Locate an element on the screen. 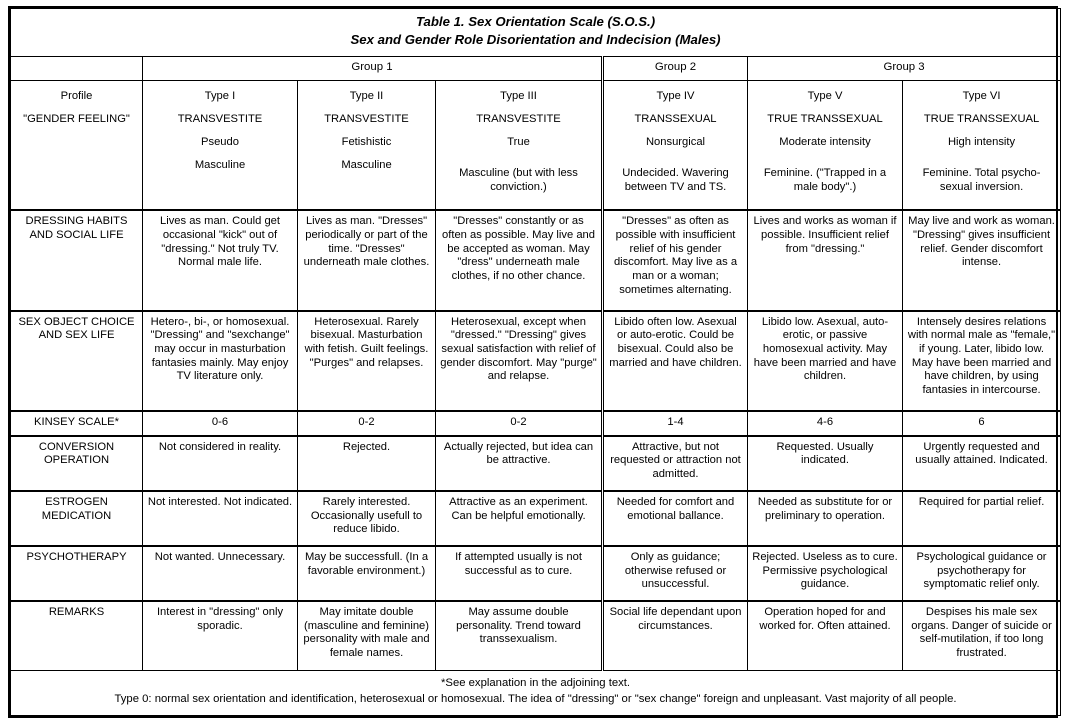 The image size is (1066, 724). cell-remarks-type-1: Interest in "dressing" only sporadic. is located at coordinates (220, 635).